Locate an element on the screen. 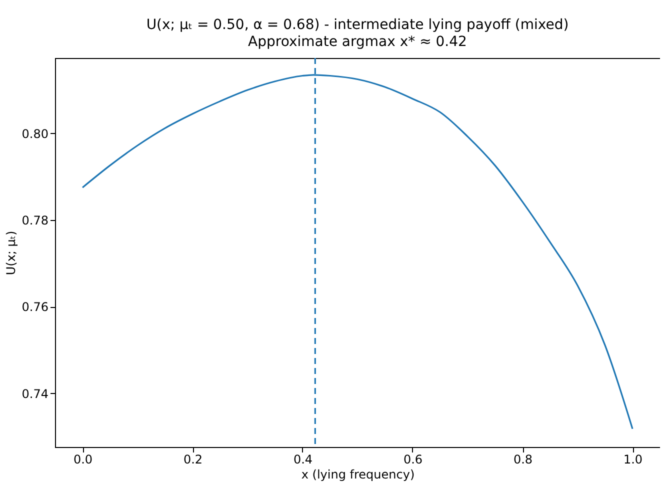  y-tick-label: 0.74 is located at coordinates (35, 393).